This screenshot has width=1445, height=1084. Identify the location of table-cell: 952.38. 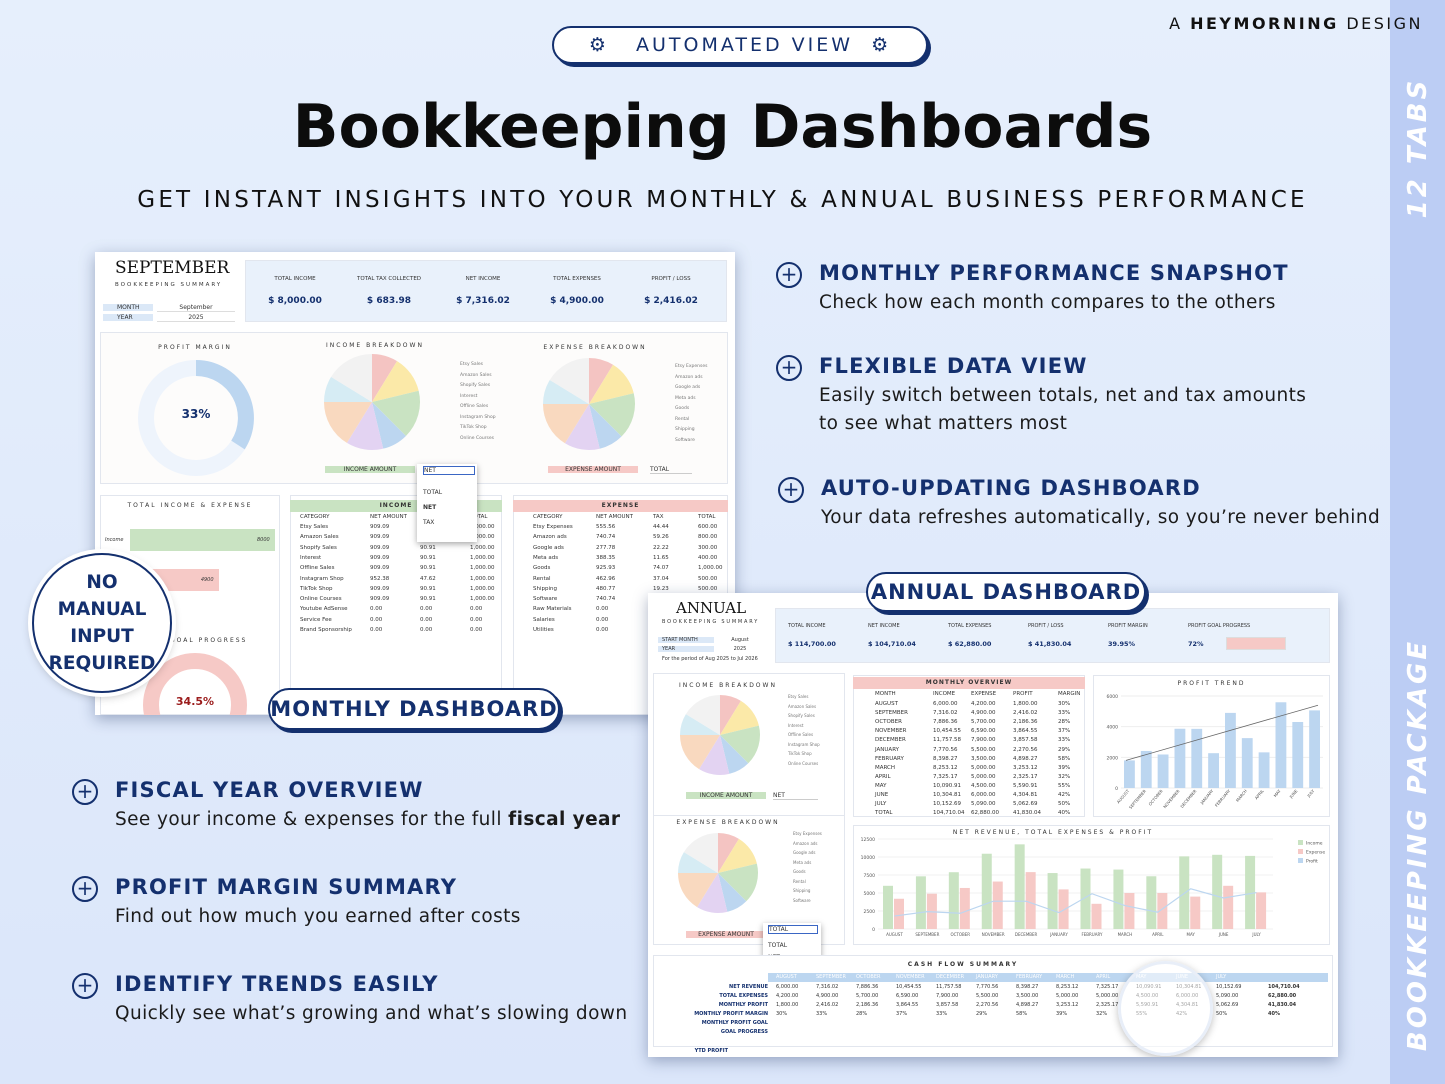
(380, 578).